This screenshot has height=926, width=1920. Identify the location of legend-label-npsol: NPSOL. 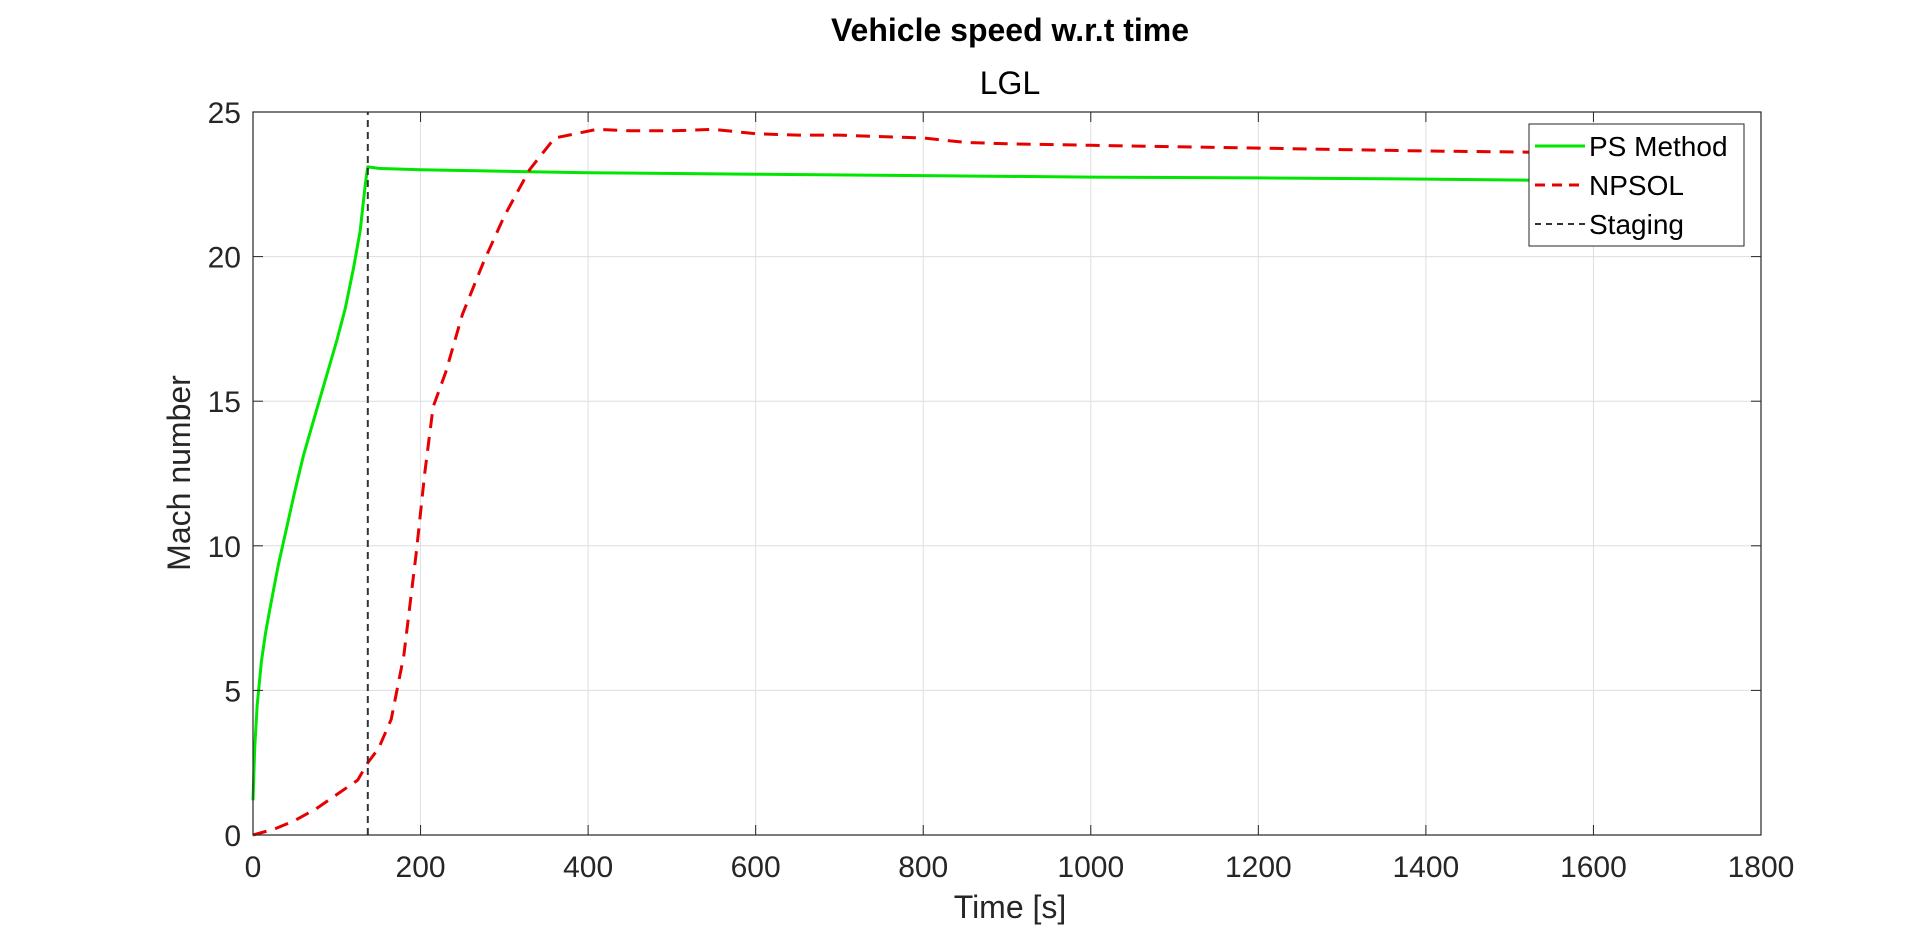
(1636, 185).